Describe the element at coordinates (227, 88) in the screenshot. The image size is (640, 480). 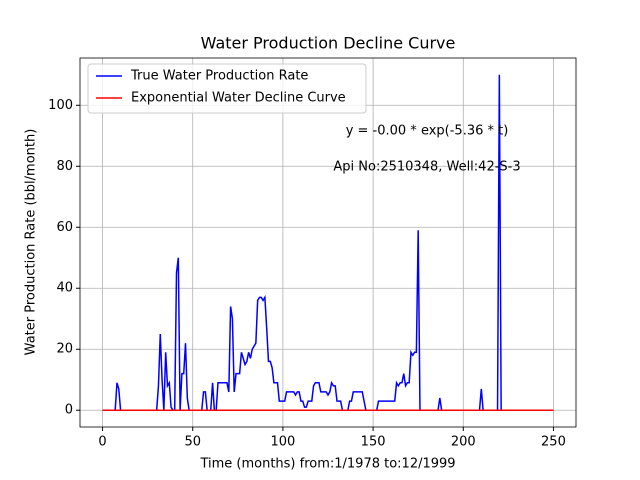
I see `legend-box` at that location.